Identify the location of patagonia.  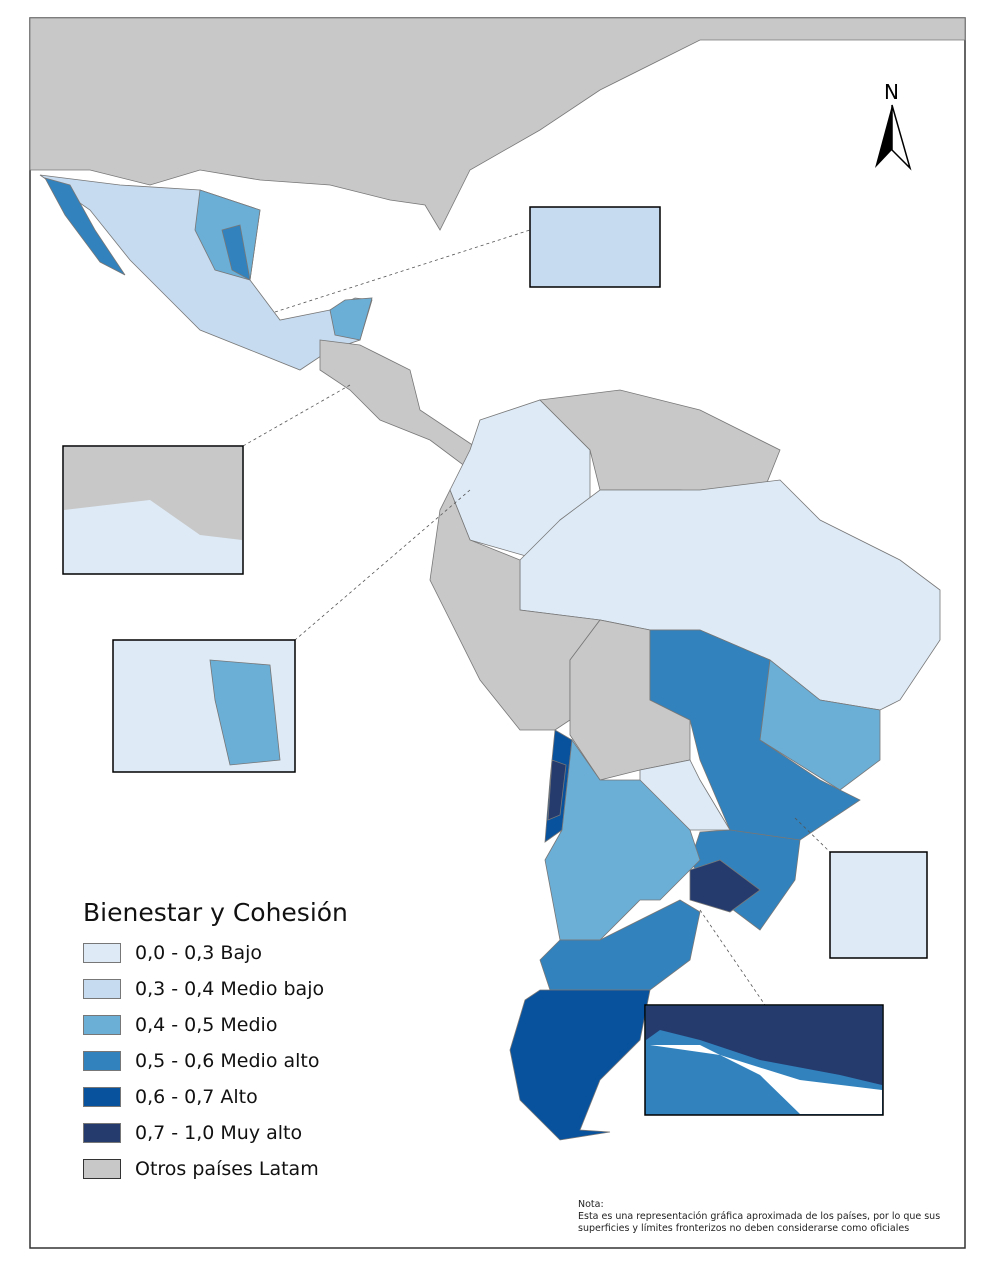
(580, 1065).